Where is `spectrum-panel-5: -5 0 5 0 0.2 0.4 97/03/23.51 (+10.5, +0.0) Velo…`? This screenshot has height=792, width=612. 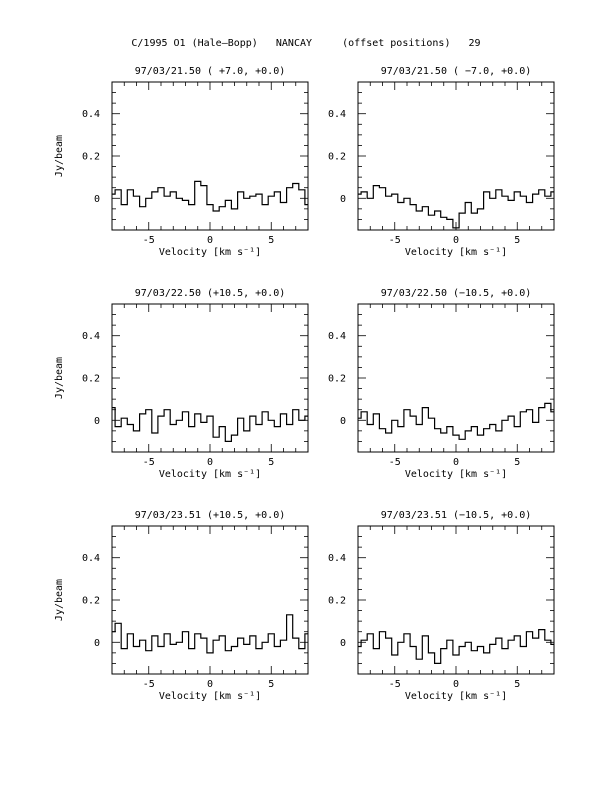
spectrum-panel-5: -5 0 5 0 0.2 0.4 97/03/23.51 (+10.5, +0.0) Velo… is located at coordinates (181, 606).